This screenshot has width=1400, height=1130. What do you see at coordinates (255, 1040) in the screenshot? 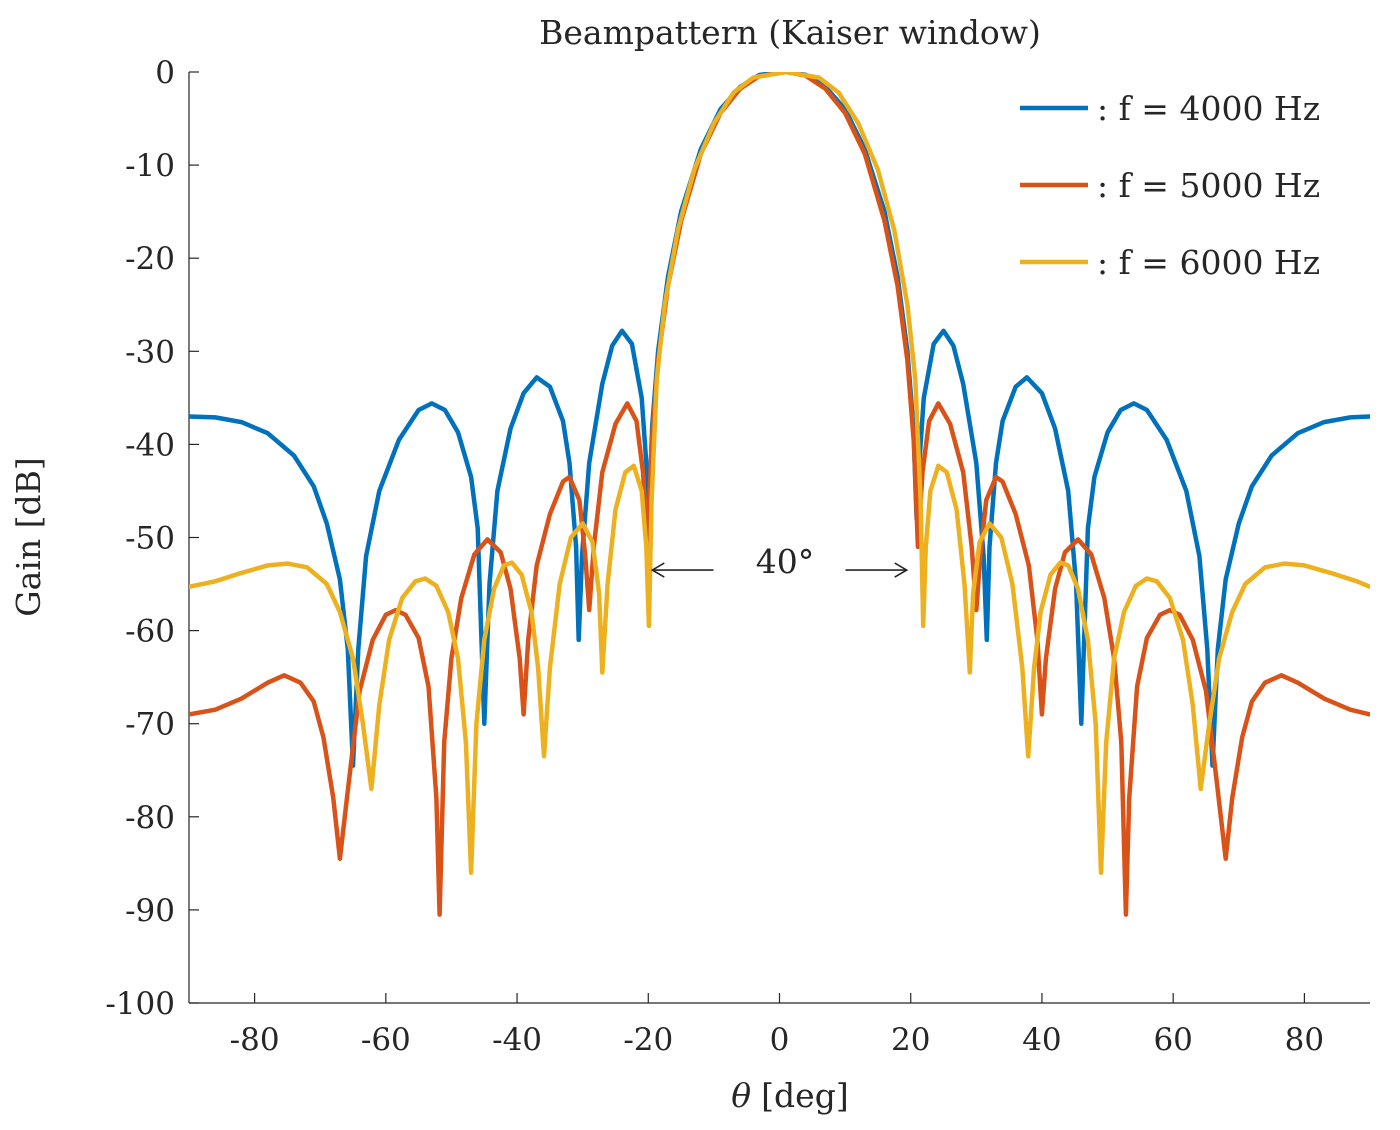
I see `x-tick-label: -80` at bounding box center [255, 1040].